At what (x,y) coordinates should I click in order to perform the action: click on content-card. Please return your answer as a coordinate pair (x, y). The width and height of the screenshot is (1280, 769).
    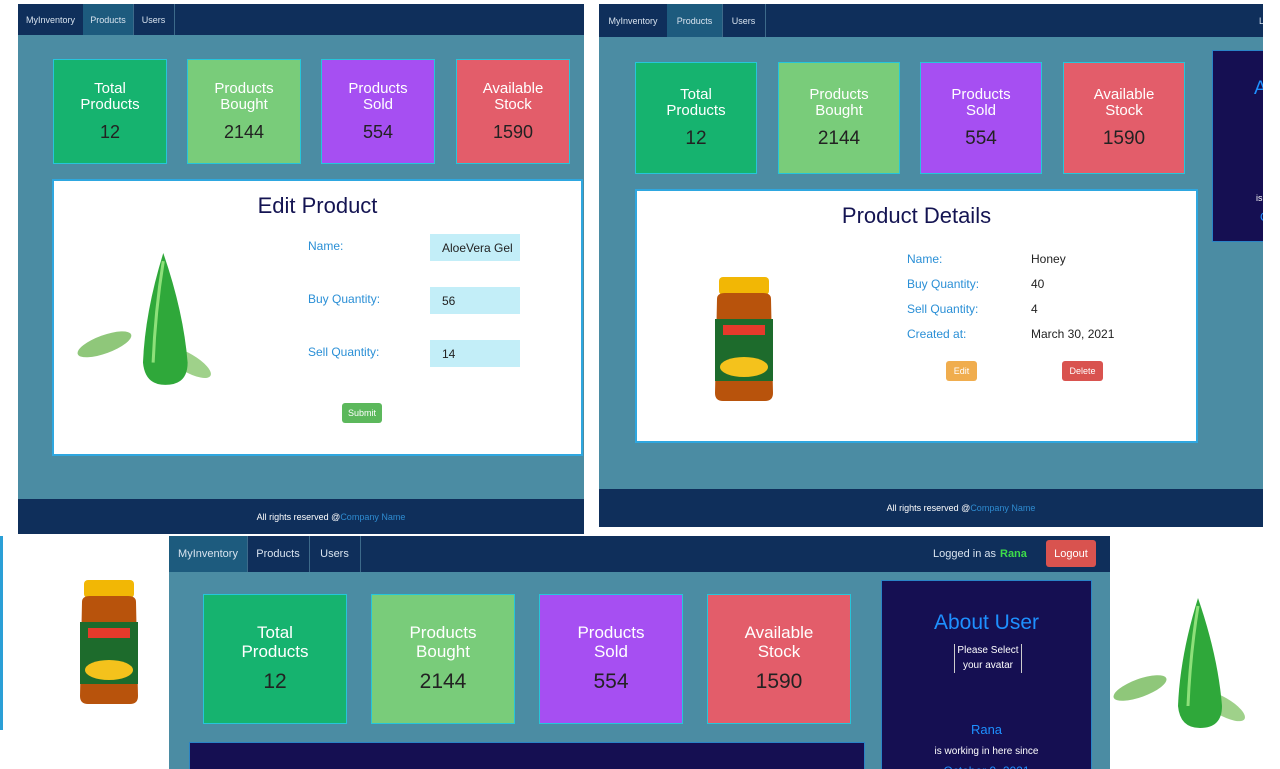
    Looking at the image, I should click on (527, 755).